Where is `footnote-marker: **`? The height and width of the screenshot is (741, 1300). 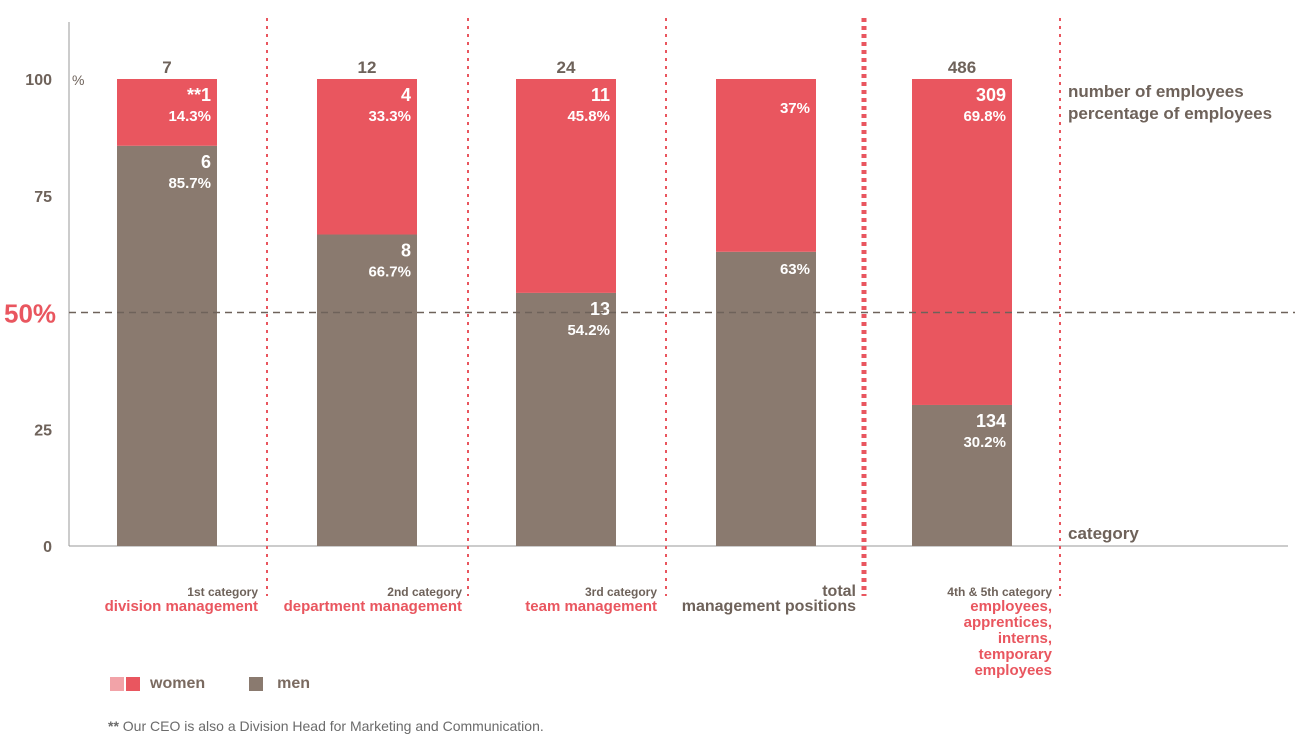
footnote-marker: ** is located at coordinates (113, 726).